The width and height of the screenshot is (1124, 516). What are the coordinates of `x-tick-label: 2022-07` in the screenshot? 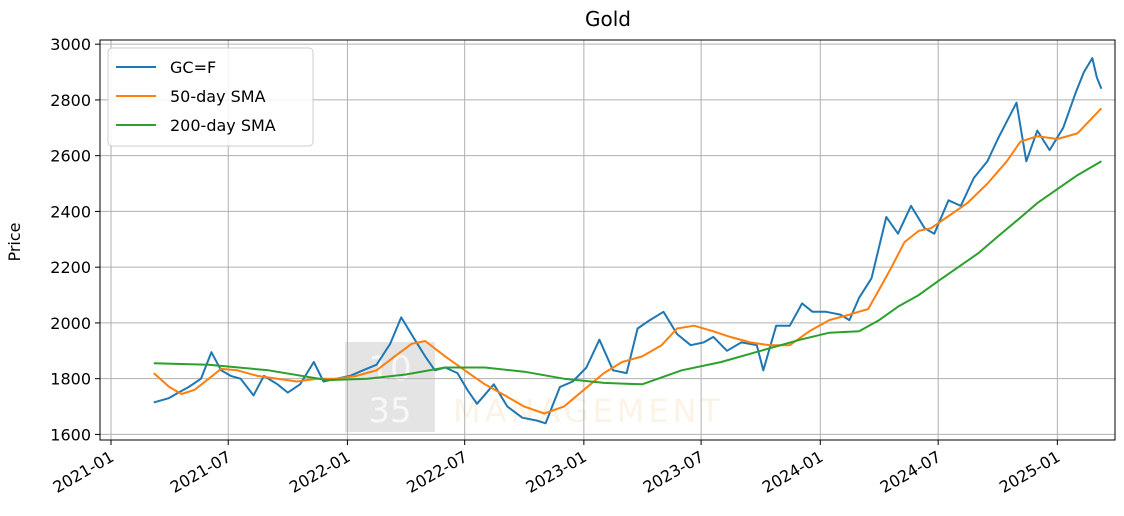 It's located at (436, 472).